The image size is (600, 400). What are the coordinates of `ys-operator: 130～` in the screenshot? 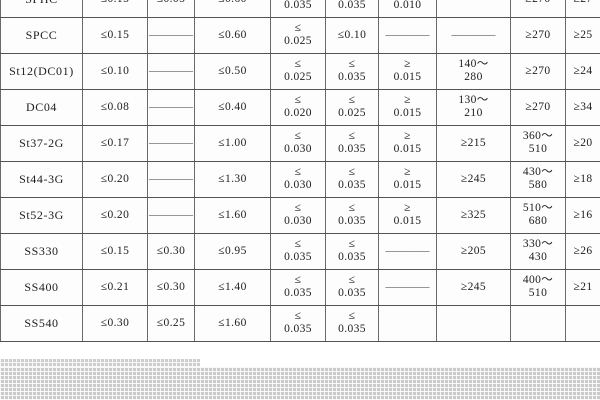 It's located at (473, 100).